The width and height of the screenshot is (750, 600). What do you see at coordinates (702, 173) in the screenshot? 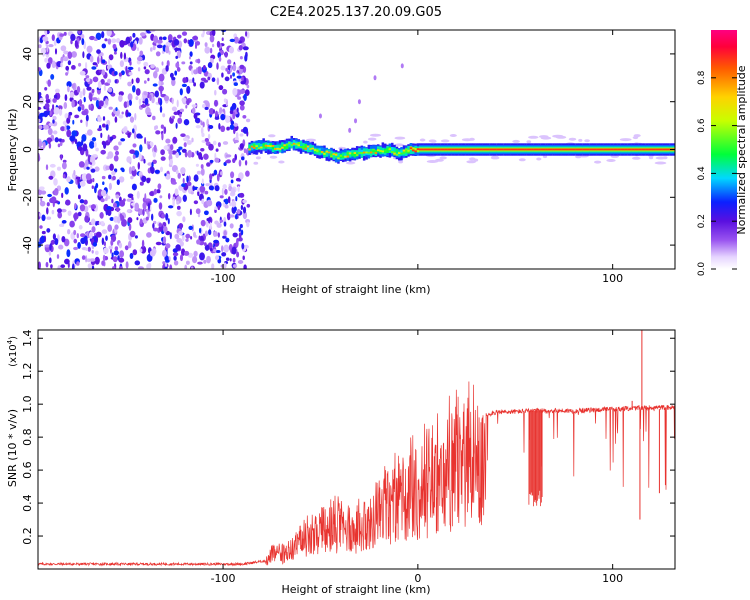
I see `colorbar-tick-label: 0.4` at bounding box center [702, 173].